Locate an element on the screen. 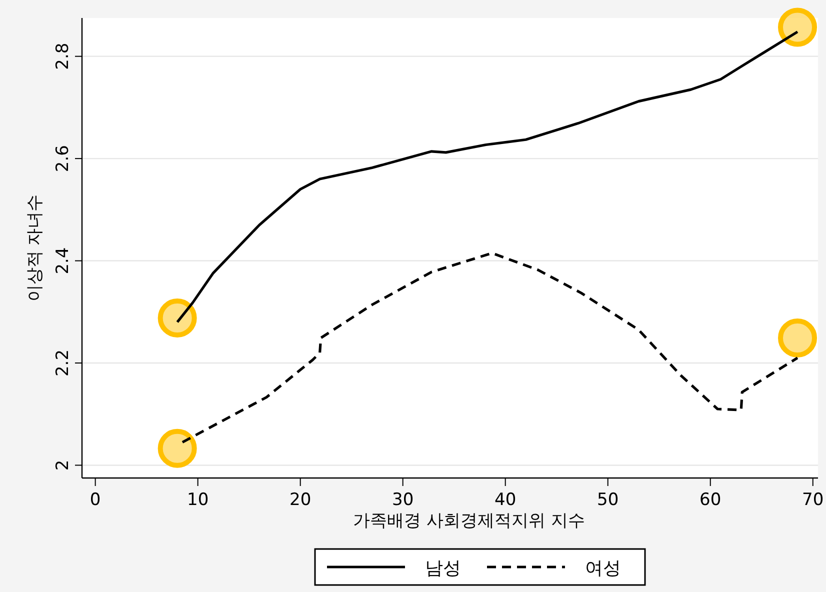 Image resolution: width=826 pixels, height=592 pixels. x-tick-label: 10 is located at coordinates (198, 500).